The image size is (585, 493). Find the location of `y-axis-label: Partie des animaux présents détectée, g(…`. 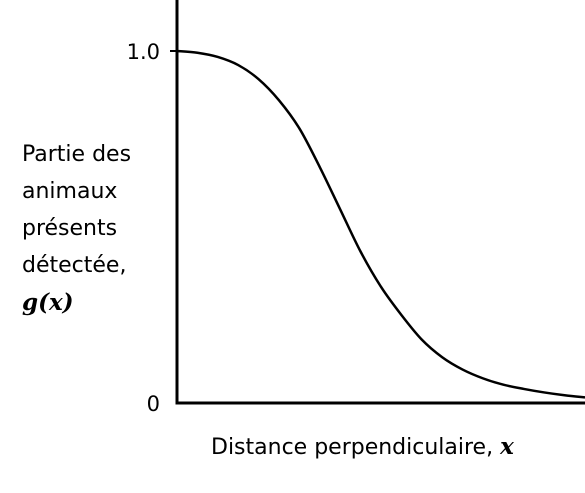

y-axis-label: Partie des animaux présents détectée, g(… is located at coordinates (97, 228).